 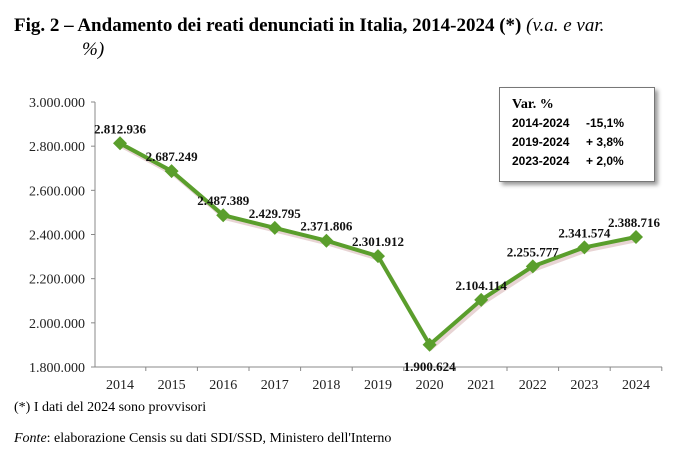 What do you see at coordinates (110, 407) in the screenshot?
I see `footnote: (*) I dati del 2024 sono provvisori` at bounding box center [110, 407].